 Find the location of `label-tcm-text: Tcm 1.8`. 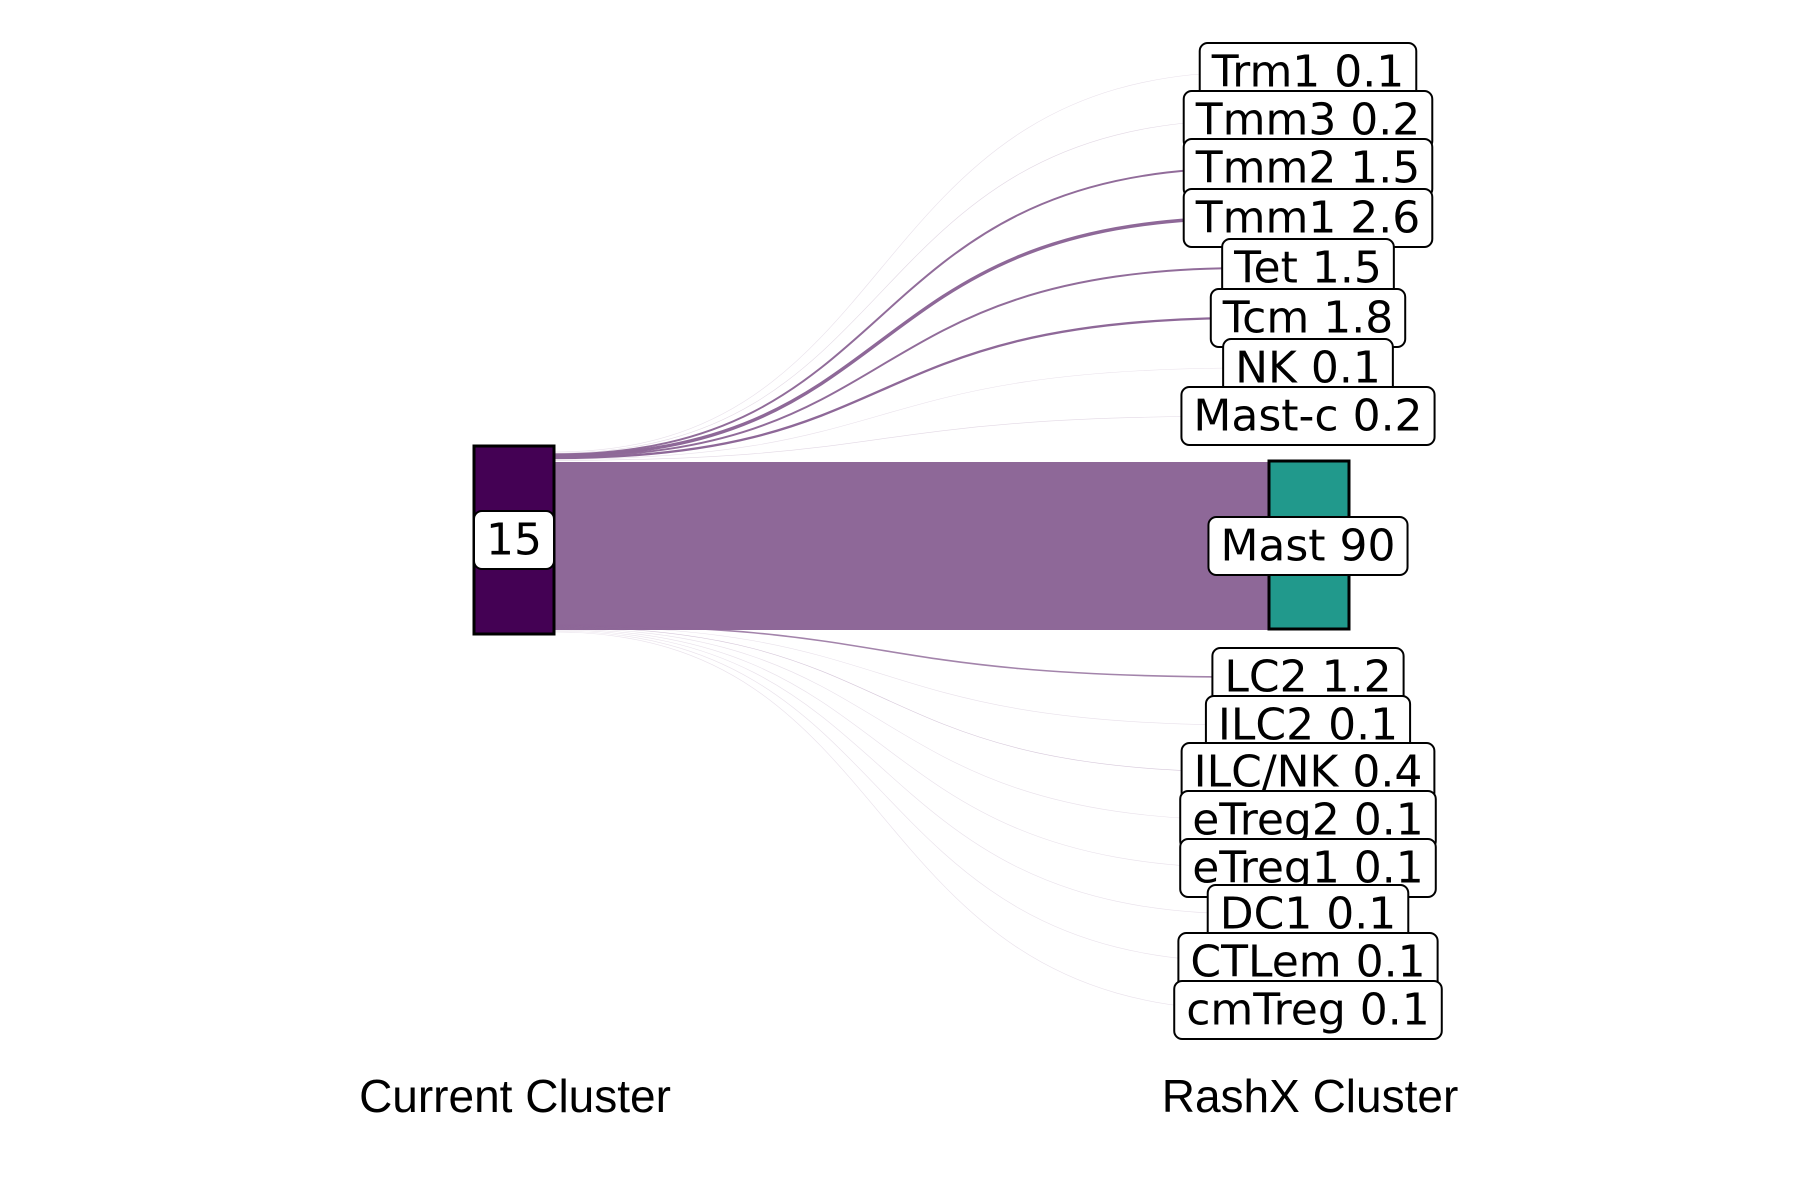

label-tcm-text: Tcm 1.8 is located at coordinates (1307, 318).